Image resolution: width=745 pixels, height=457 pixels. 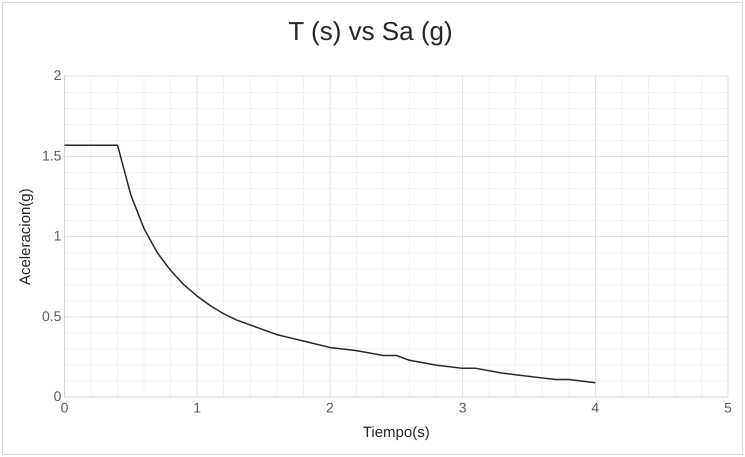 What do you see at coordinates (462, 407) in the screenshot?
I see `x-tick-label: 3` at bounding box center [462, 407].